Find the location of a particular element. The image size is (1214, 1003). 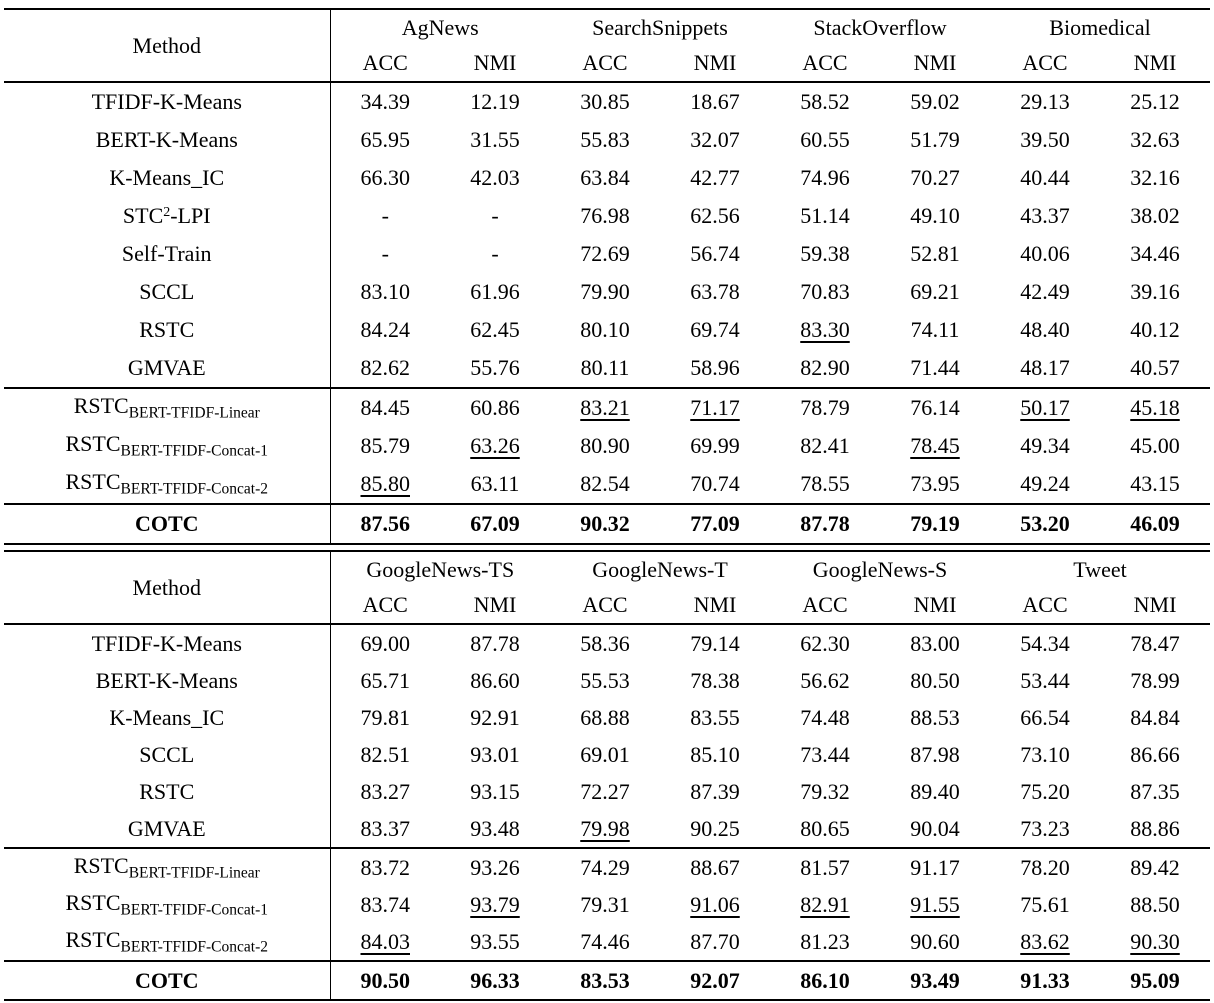

value-cell: 79.81 is located at coordinates (385, 717).